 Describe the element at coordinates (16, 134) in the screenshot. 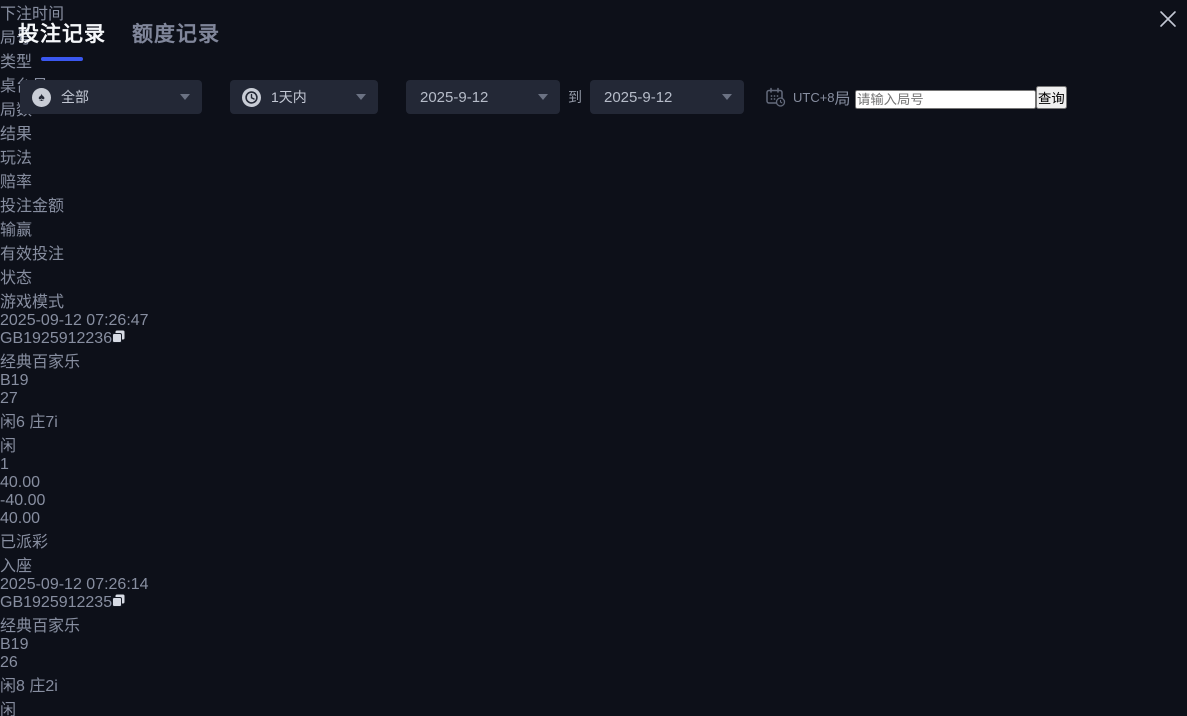

I see `column-header: 结果` at that location.